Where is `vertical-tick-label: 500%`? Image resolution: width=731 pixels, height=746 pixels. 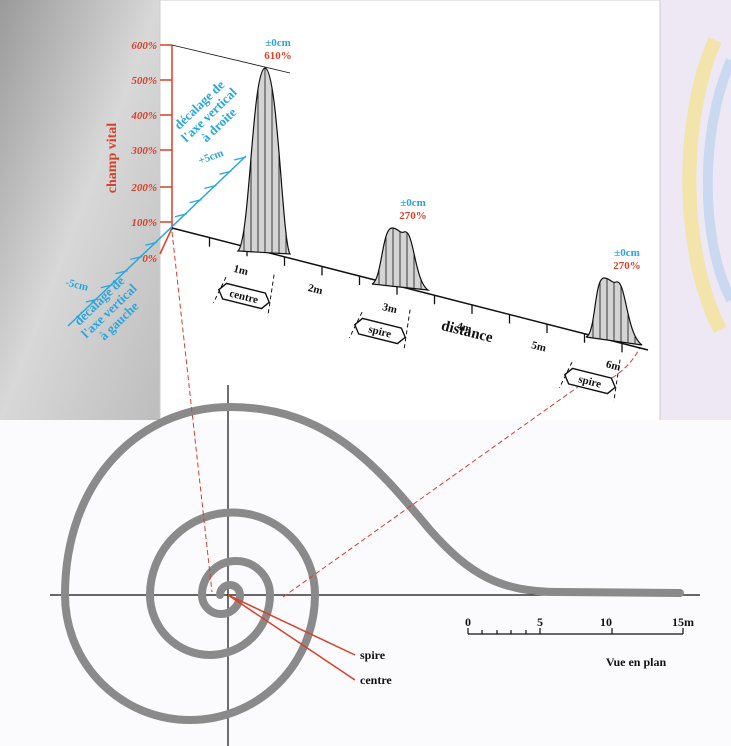
vertical-tick-label: 500% is located at coordinates (144, 81).